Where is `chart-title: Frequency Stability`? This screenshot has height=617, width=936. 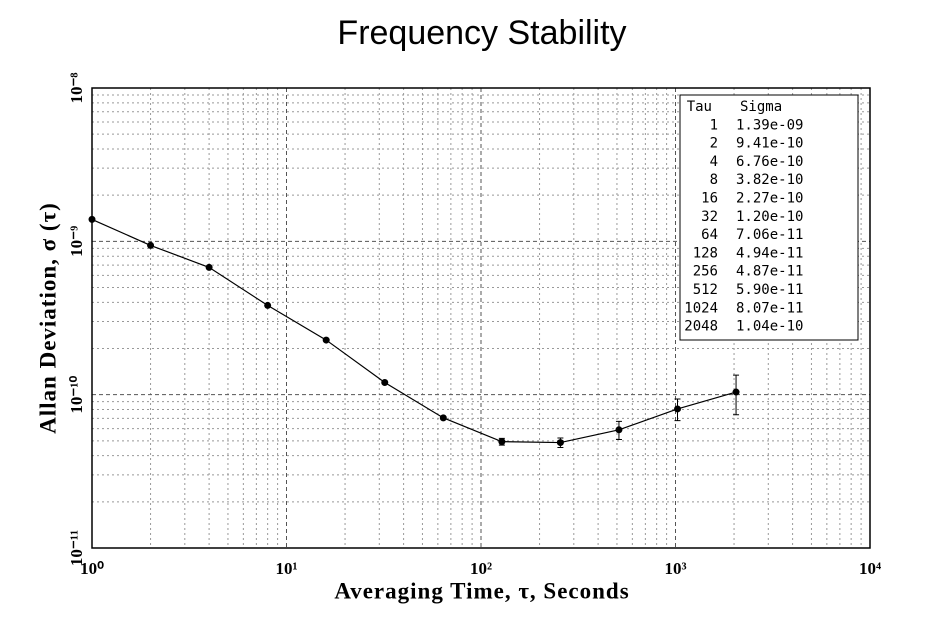 chart-title: Frequency Stability is located at coordinates (481, 33).